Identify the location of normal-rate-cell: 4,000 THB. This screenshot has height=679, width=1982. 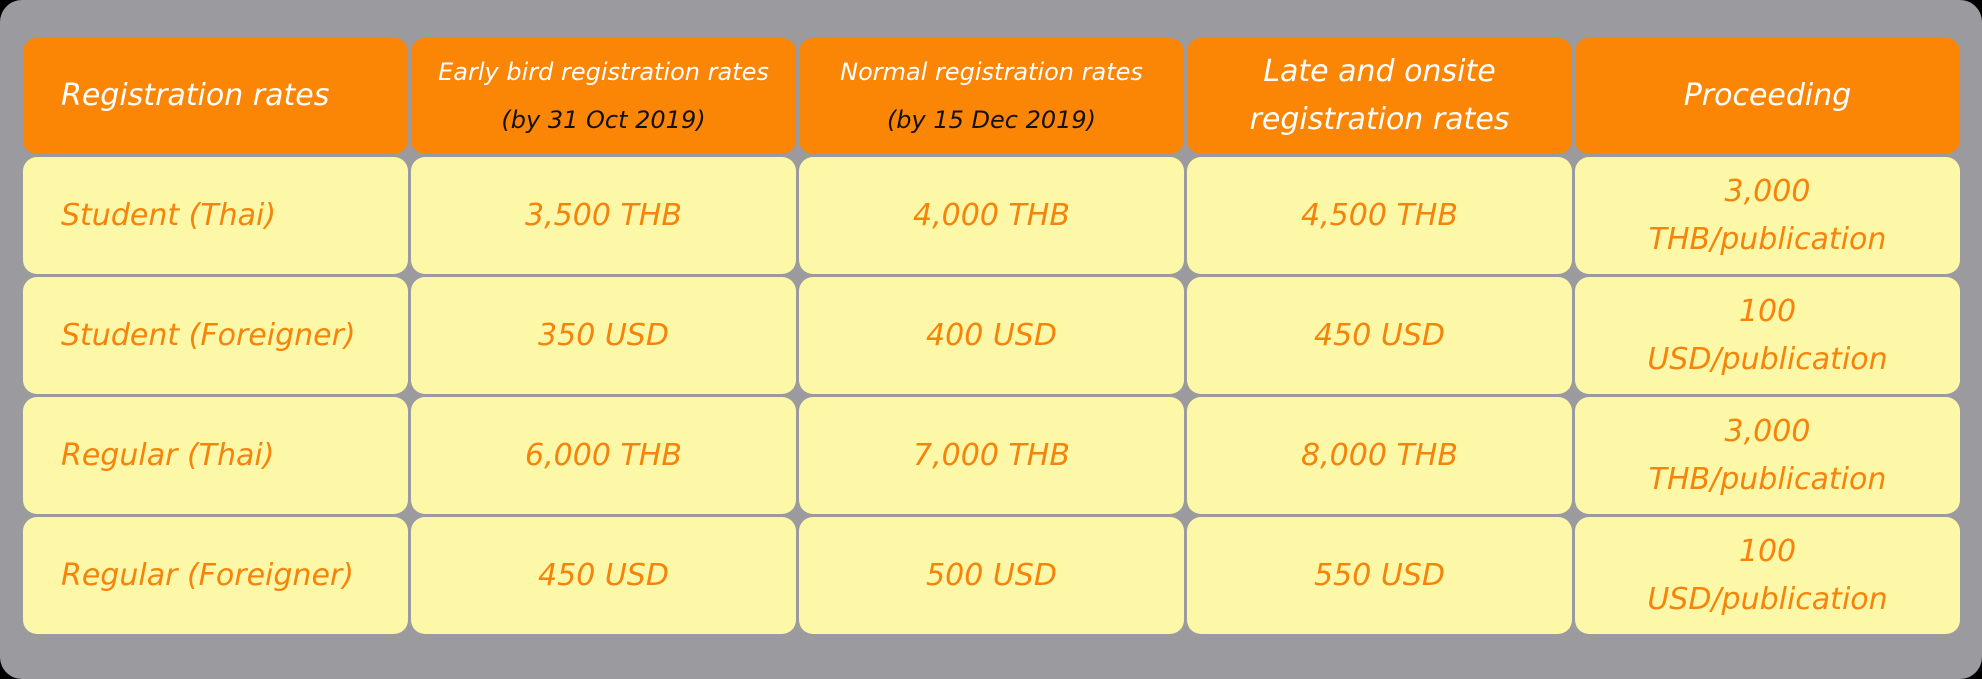
(991, 215).